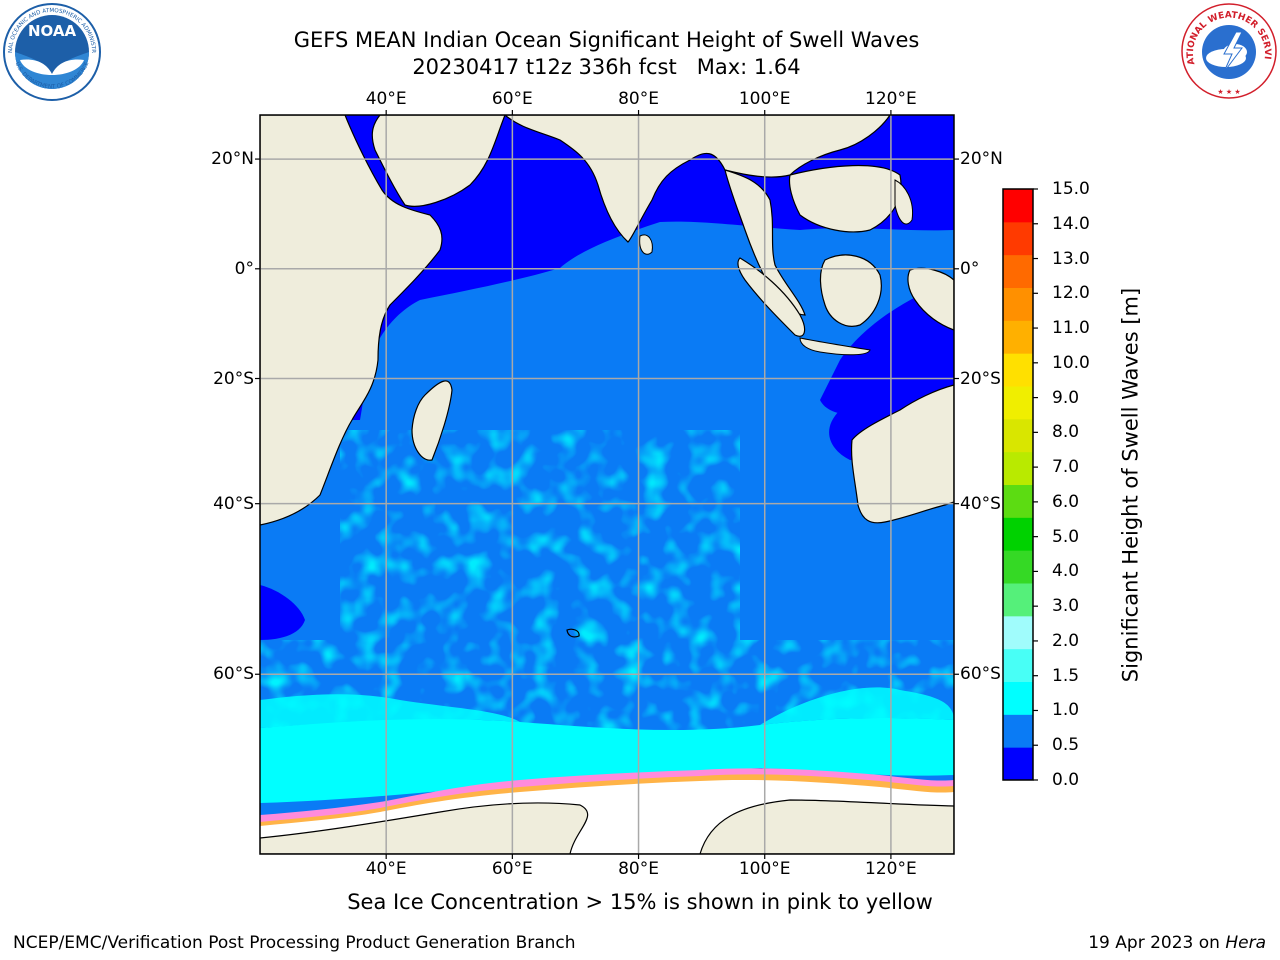 Image resolution: width=1280 pixels, height=960 pixels. I want to click on colorbar-label: Significant Height of Swell Waves [m], so click(1130, 485).